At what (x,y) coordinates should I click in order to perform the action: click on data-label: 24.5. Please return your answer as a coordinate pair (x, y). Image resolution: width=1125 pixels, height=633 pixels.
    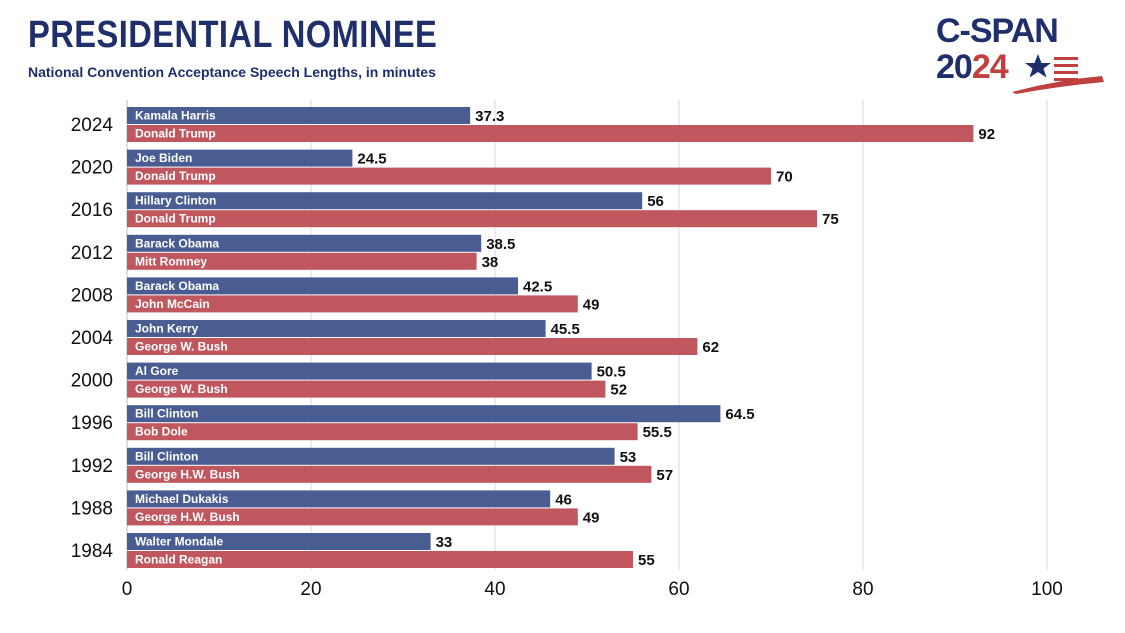
    Looking at the image, I should click on (371, 159).